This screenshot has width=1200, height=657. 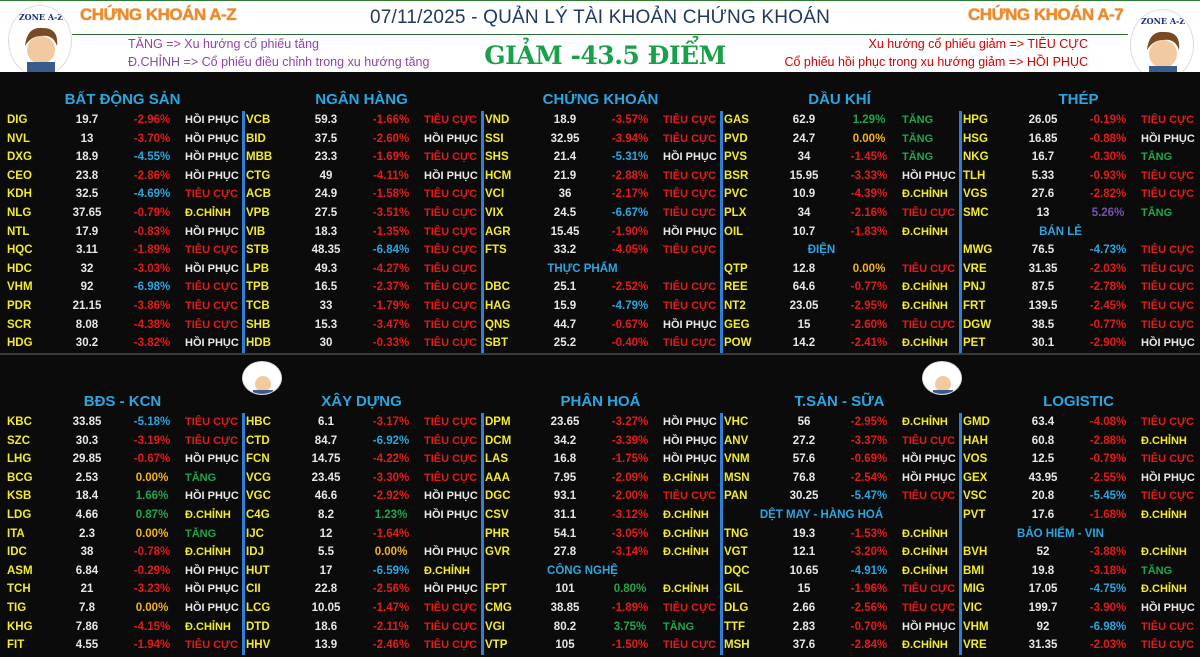 What do you see at coordinates (124, 120) in the screenshot?
I see `stock-row: DIG 19.7 -2.96% HỒI PHỤC` at bounding box center [124, 120].